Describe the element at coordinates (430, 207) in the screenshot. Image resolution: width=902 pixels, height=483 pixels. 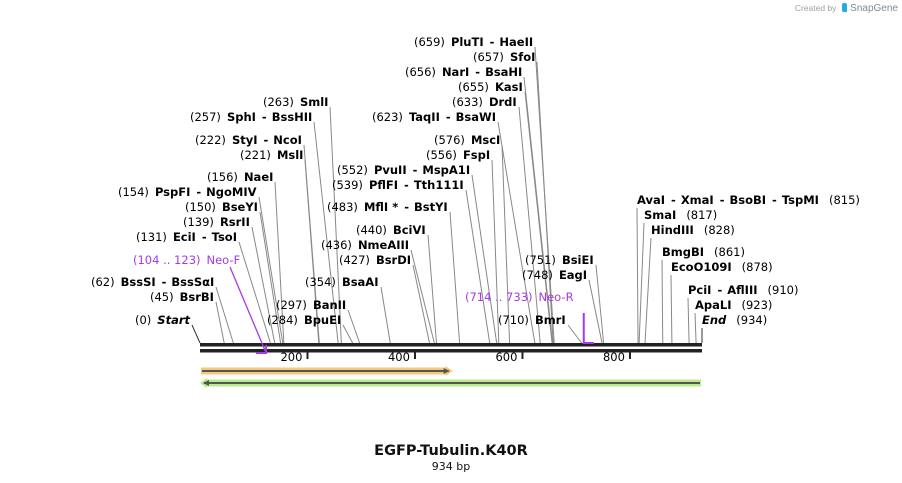
I see `enzyme-name: BstYI` at that location.